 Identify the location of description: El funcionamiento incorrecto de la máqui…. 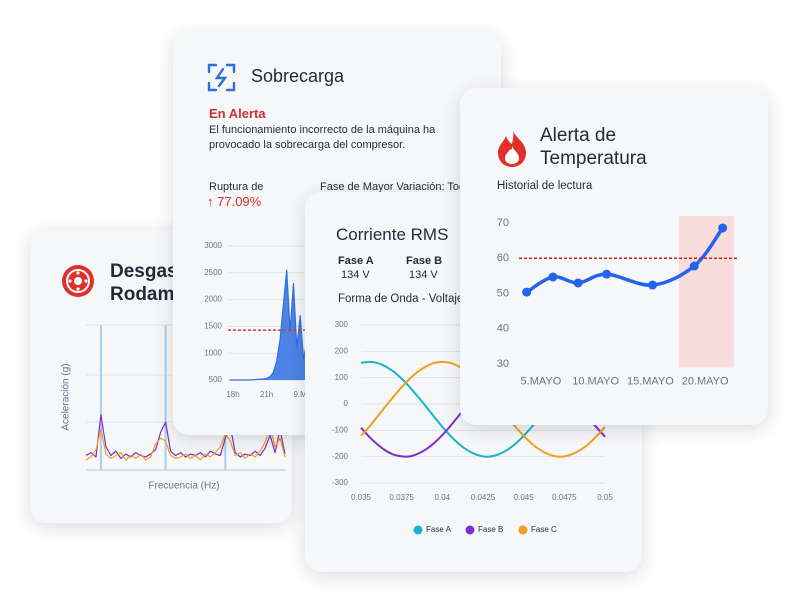
(322, 137).